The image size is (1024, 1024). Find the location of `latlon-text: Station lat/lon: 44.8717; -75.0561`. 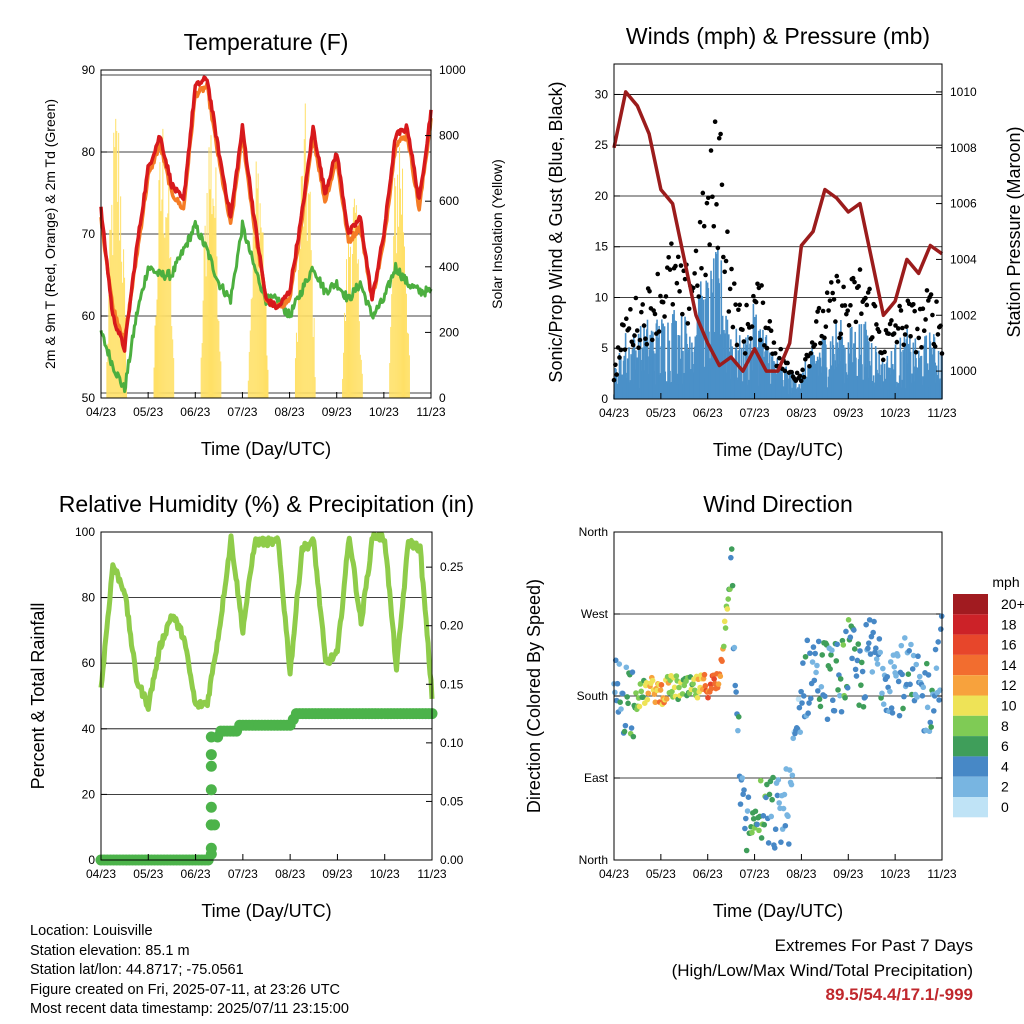

latlon-text: Station lat/lon: 44.8717; -75.0561 is located at coordinates (137, 970).